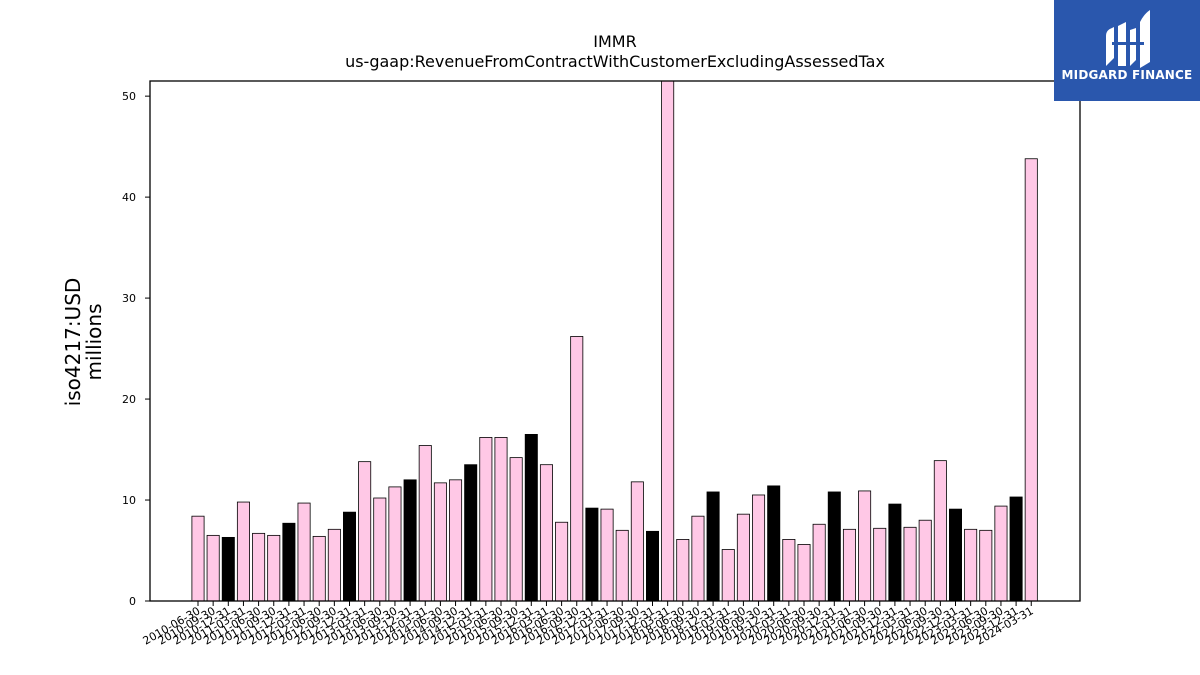 The height and width of the screenshot is (675, 1200). I want to click on y-axis-label-line2: millions, so click(94, 342).